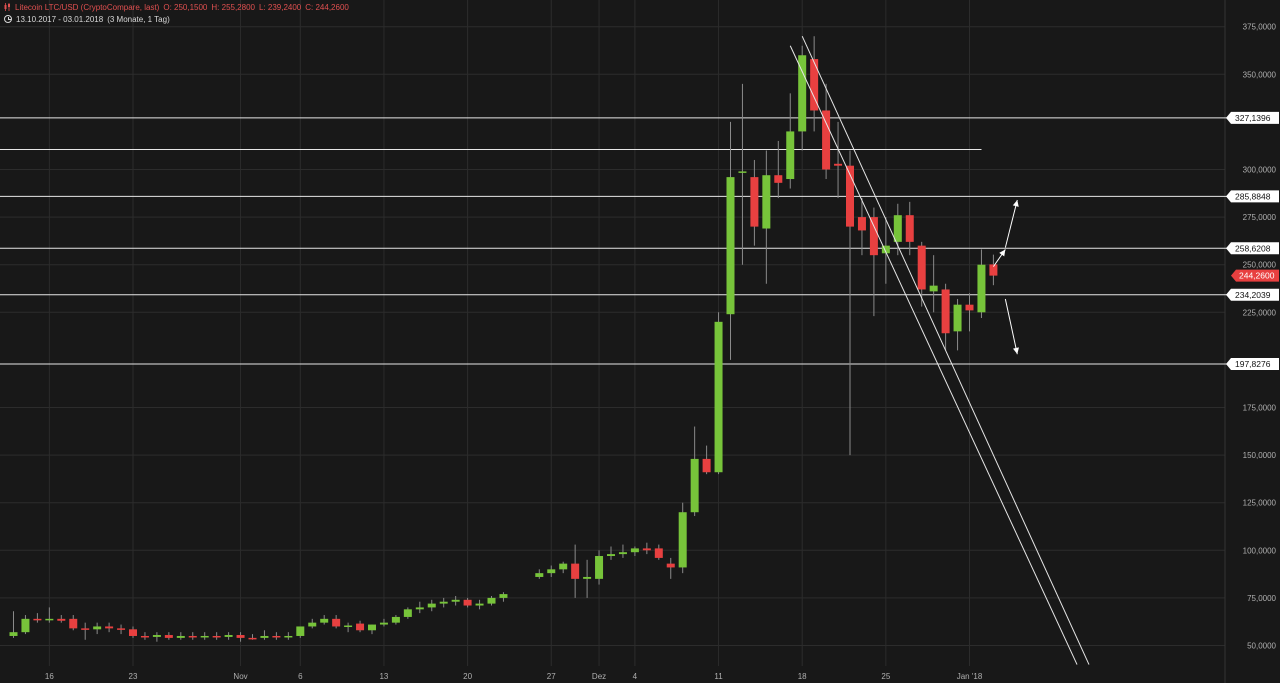 The image size is (1280, 683). Describe the element at coordinates (133, 676) in the screenshot. I see `x-tick-label: 23` at that location.